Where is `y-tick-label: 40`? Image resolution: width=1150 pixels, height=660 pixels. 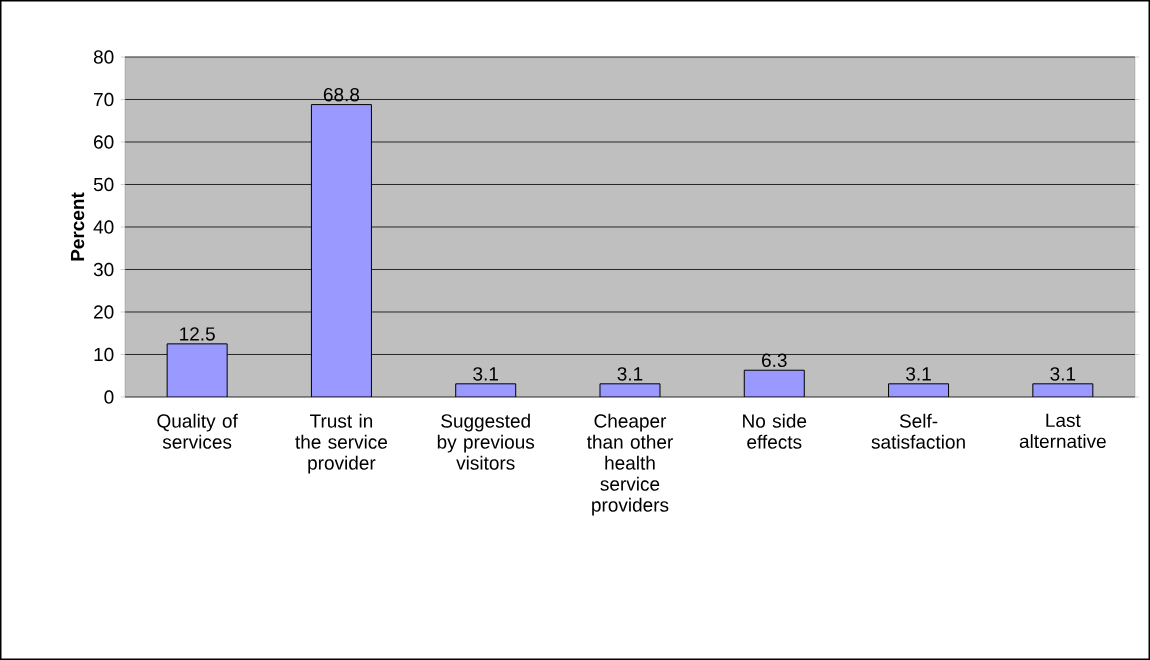 y-tick-label: 40 is located at coordinates (103, 227).